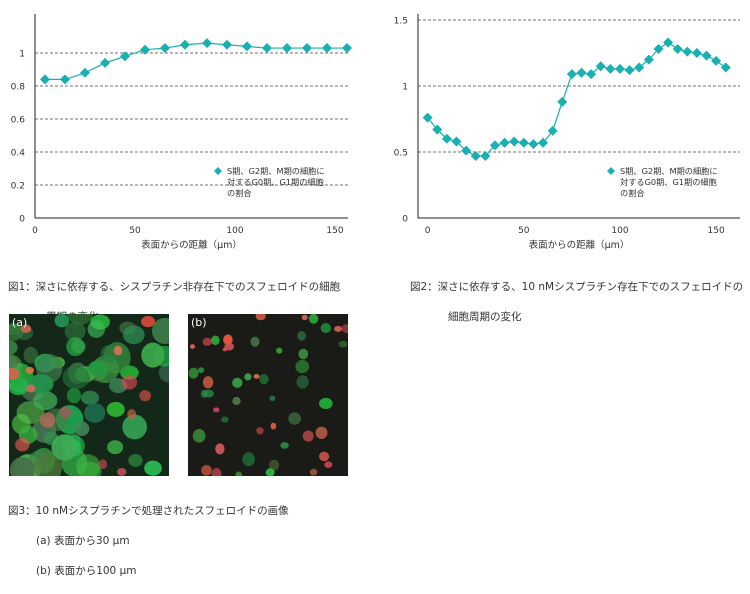 The width and height of the screenshot is (750, 594). I want to click on panel-a-label: (a), so click(20, 322).